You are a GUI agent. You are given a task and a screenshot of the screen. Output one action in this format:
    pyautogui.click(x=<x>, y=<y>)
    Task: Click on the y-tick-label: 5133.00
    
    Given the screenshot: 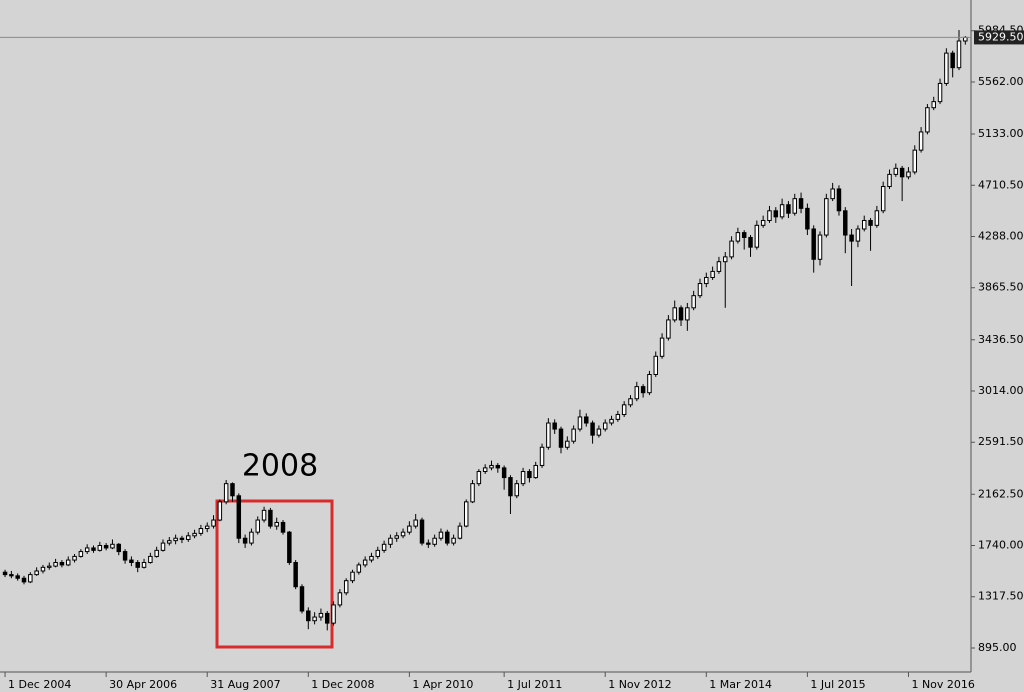 What is the action you would take?
    pyautogui.click(x=1001, y=133)
    